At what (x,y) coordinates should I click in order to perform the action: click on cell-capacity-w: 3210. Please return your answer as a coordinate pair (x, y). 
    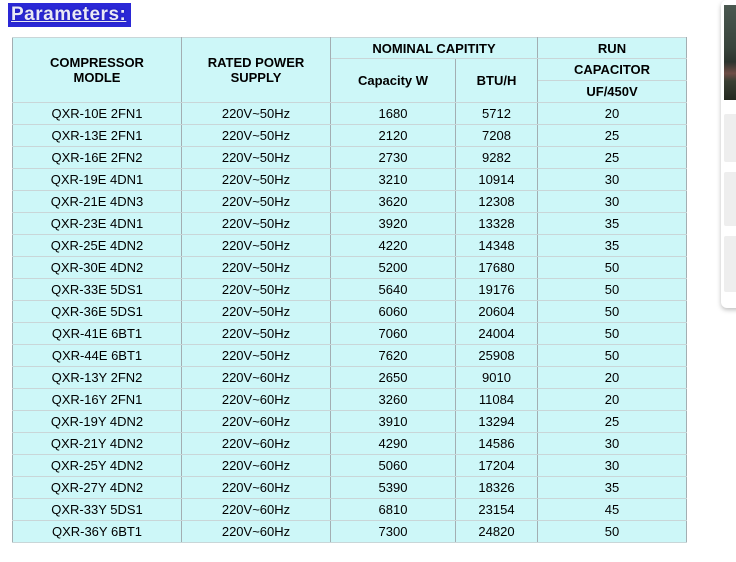
    Looking at the image, I should click on (393, 179).